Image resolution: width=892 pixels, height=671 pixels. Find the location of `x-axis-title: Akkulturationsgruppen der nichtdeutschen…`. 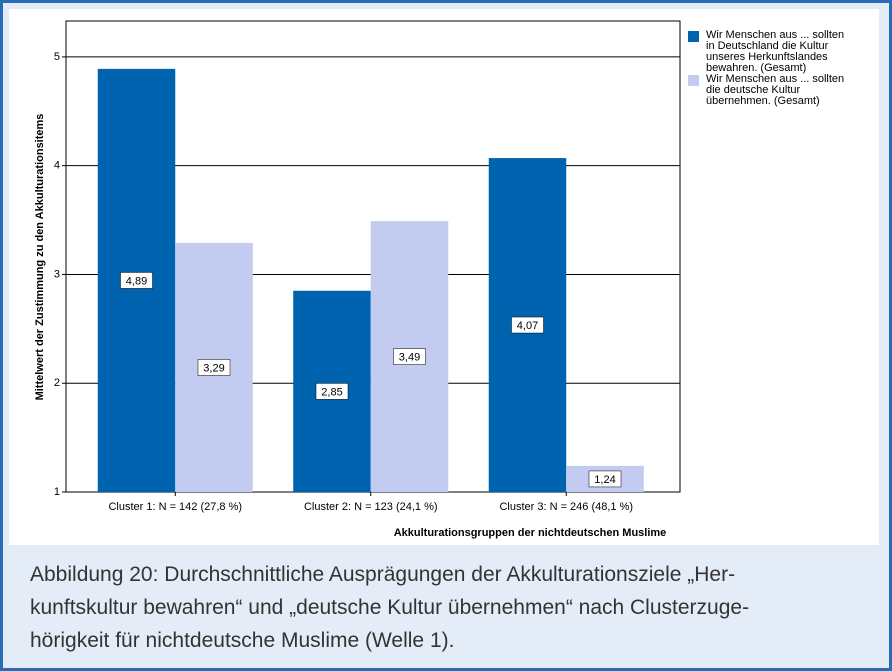

x-axis-title: Akkulturationsgruppen der nichtdeutschen… is located at coordinates (530, 533).